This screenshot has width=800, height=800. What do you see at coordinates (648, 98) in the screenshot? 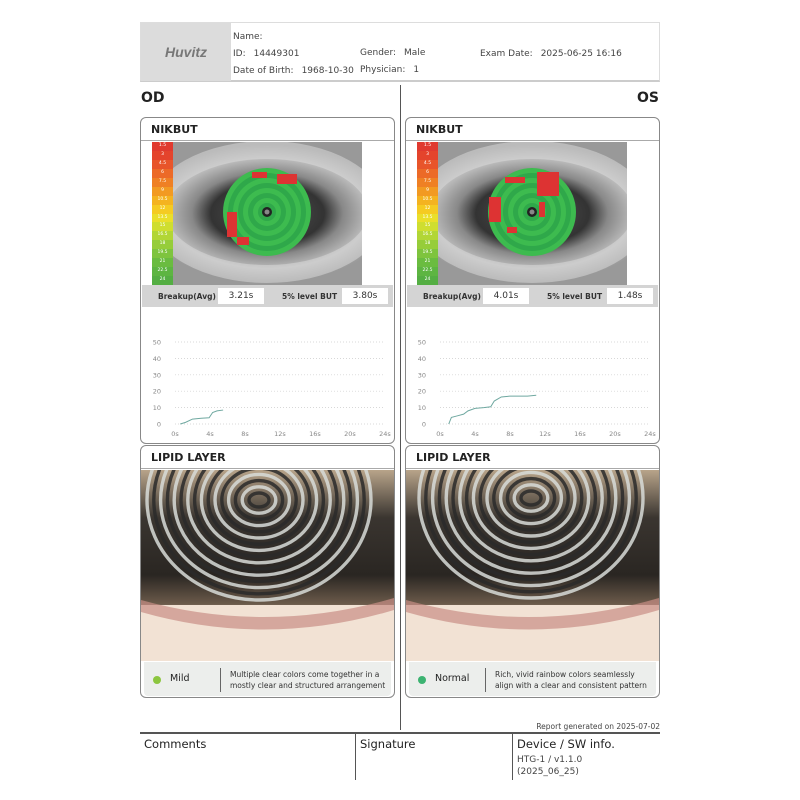
I see `os-label: OS` at bounding box center [648, 98].